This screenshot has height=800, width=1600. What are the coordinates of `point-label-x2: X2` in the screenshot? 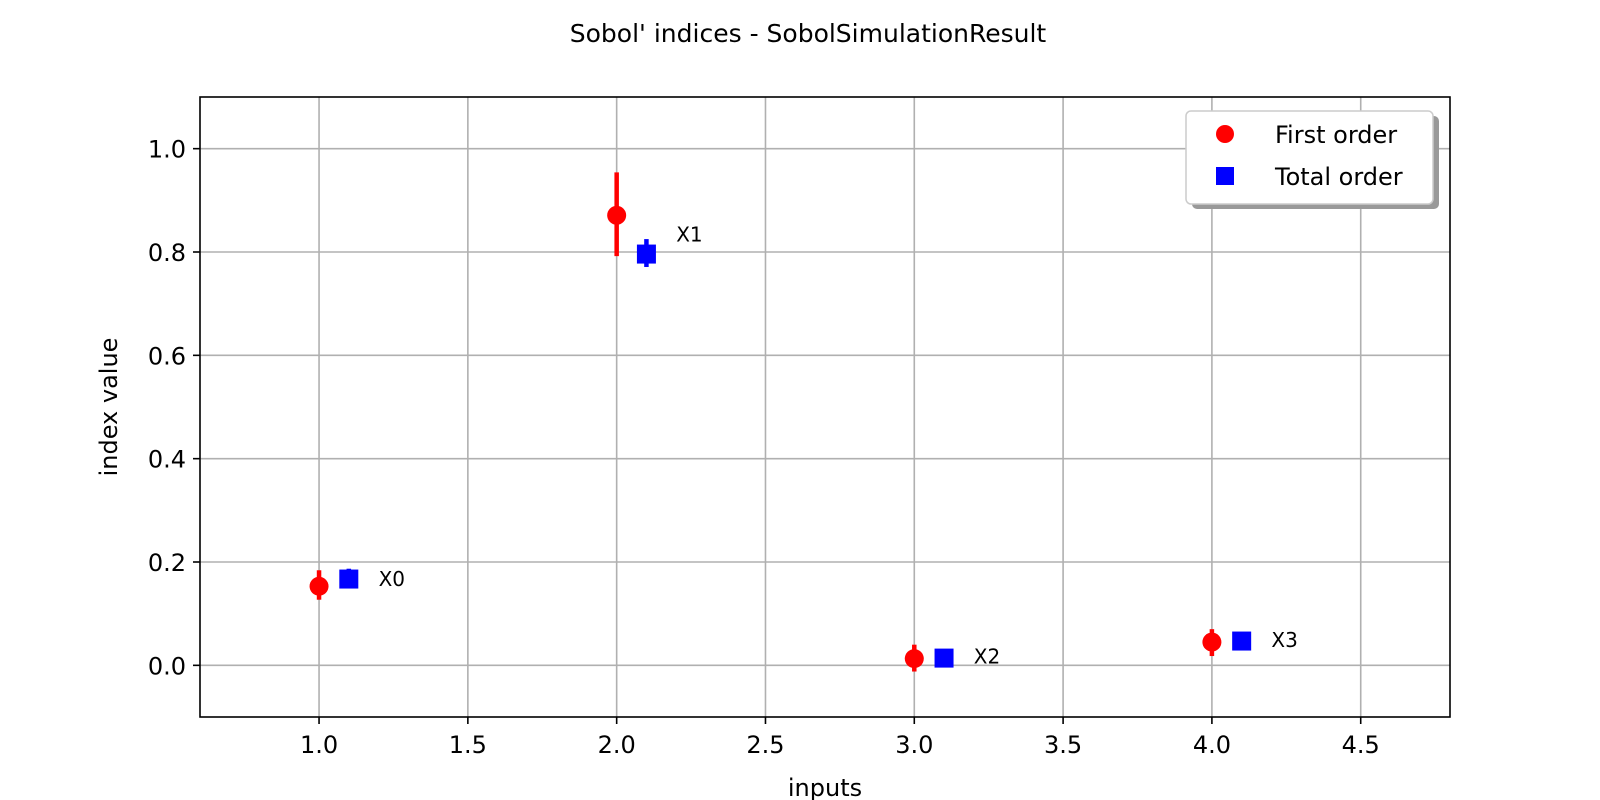 It's located at (987, 657).